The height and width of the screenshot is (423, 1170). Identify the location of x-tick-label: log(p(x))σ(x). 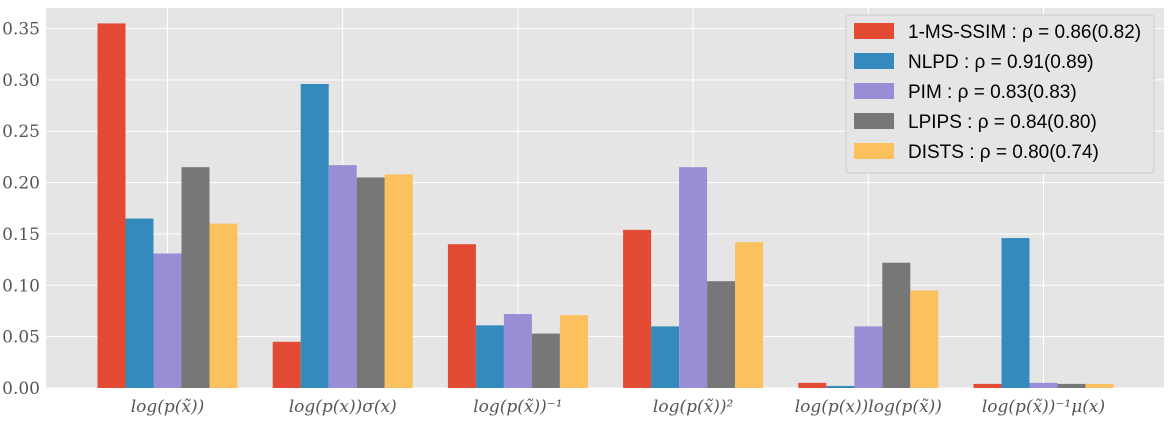
(343, 407).